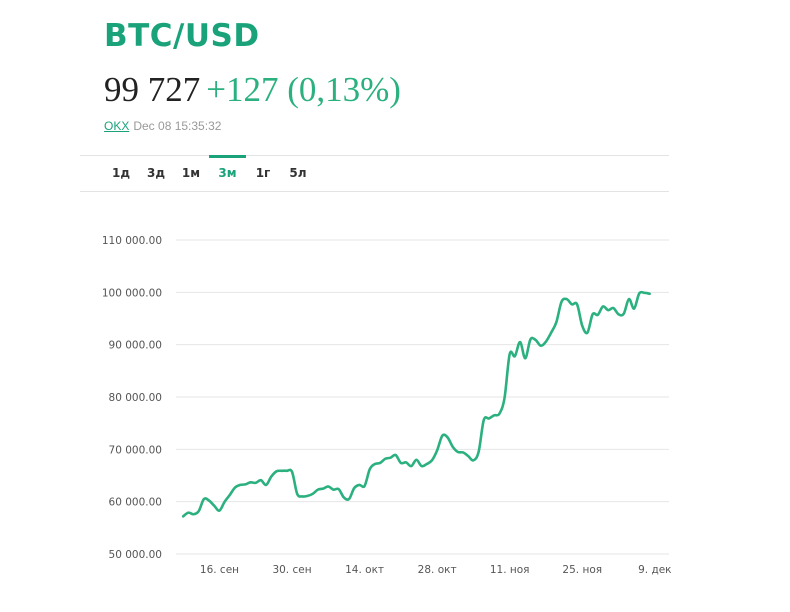  I want to click on y-tick-label: 70 000.00, so click(135, 450).